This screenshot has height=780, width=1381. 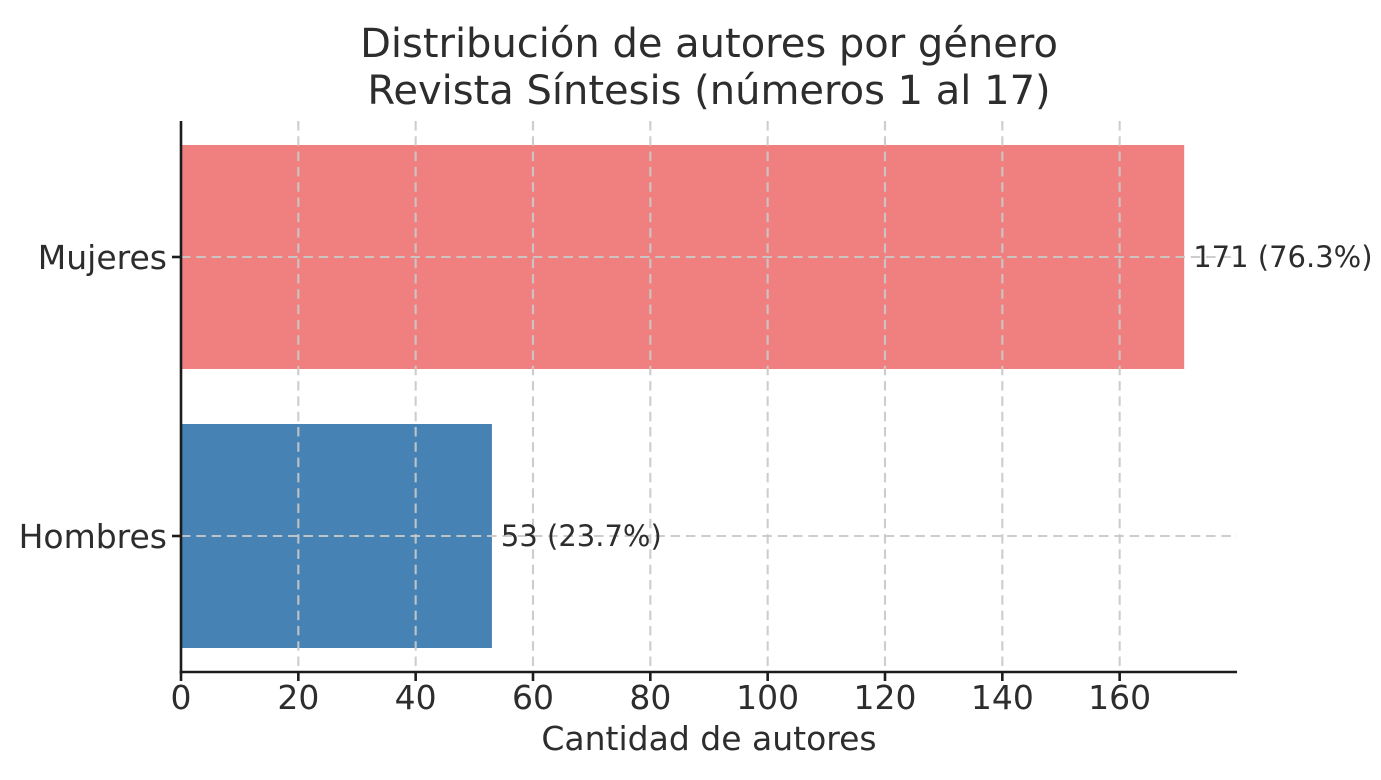 I want to click on x-tick-label-120: 120, so click(x=885, y=697).